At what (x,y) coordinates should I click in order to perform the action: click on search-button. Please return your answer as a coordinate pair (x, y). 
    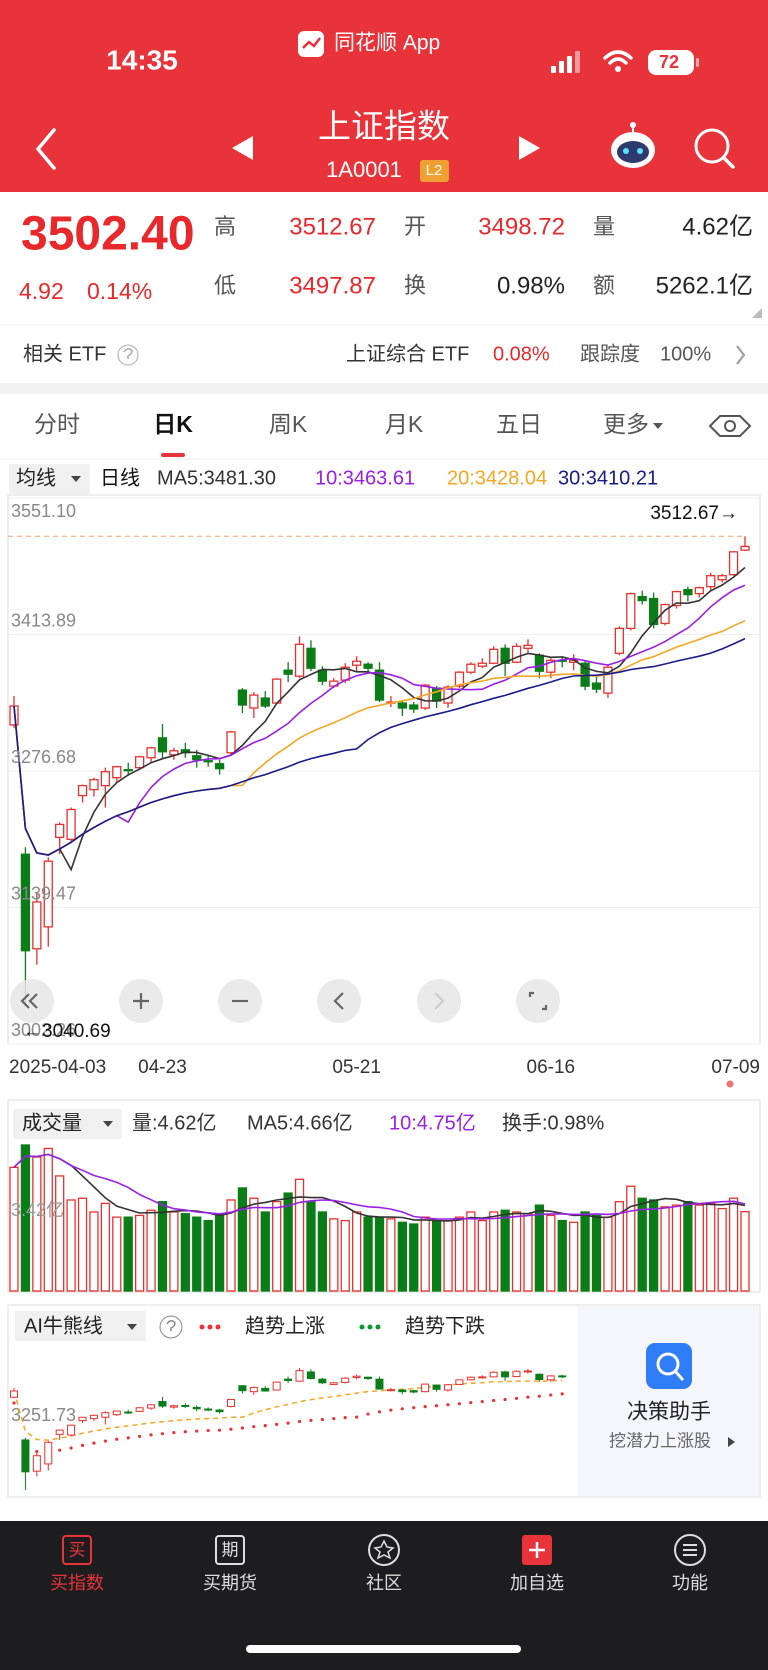
    Looking at the image, I should click on (714, 148).